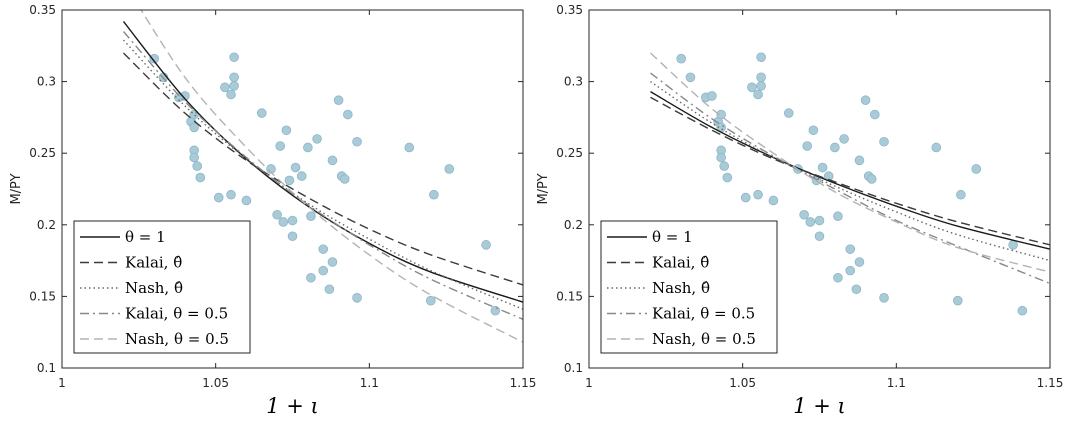 Image resolution: width=1070 pixels, height=422 pixels. Describe the element at coordinates (42, 296) in the screenshot. I see `y-tick-label: 0.15` at that location.